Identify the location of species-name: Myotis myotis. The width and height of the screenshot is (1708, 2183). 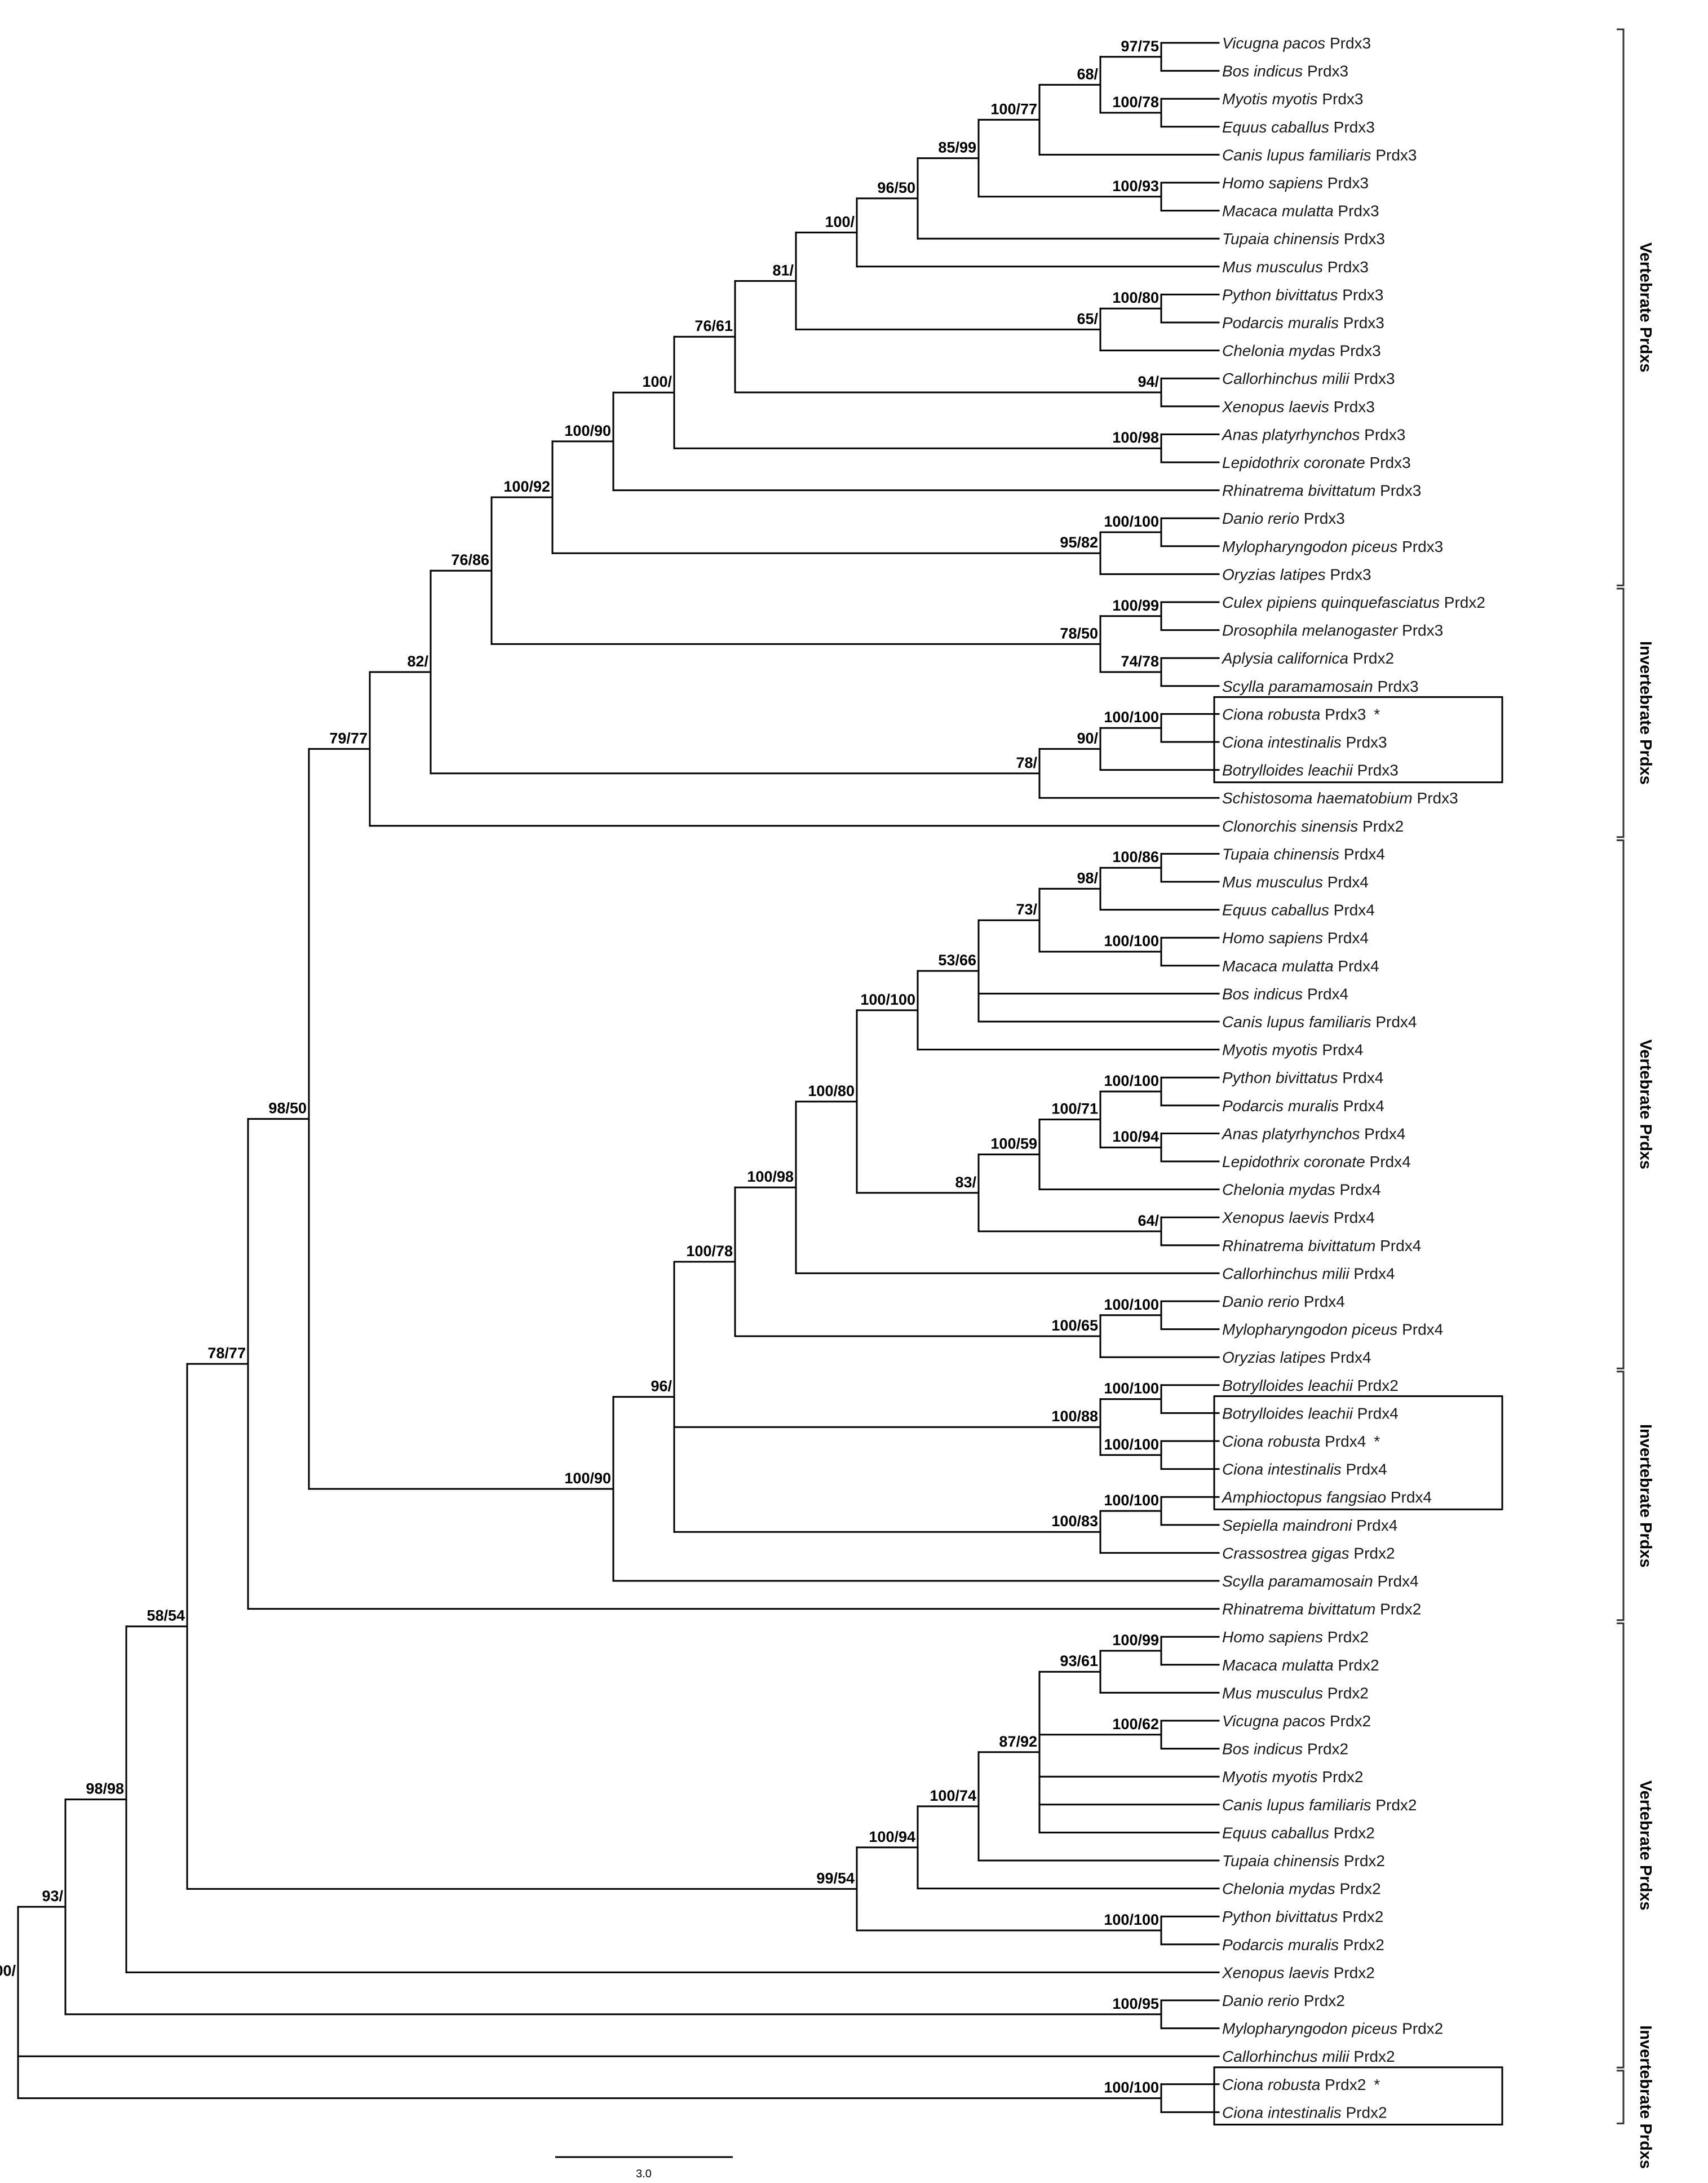
(1270, 1050).